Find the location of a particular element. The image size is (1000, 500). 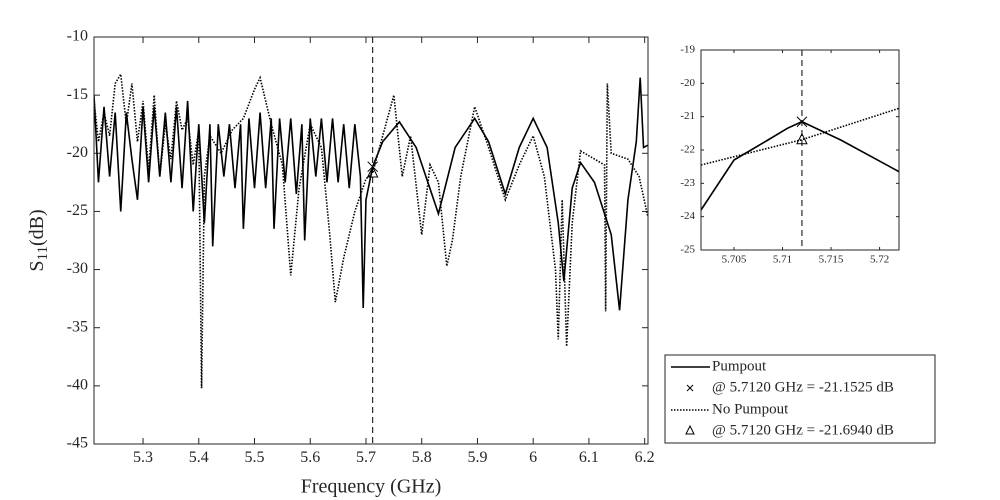

x-tick-label: 5.5 is located at coordinates (255, 457).